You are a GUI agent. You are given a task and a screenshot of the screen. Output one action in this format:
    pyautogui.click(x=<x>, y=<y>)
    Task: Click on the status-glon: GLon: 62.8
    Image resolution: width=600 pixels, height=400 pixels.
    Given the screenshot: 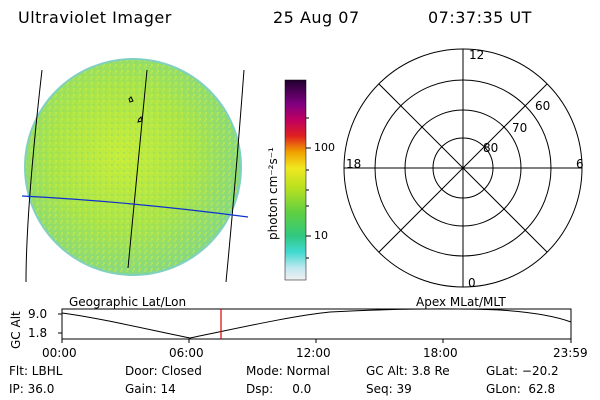 What is the action you would take?
    pyautogui.click(x=521, y=389)
    